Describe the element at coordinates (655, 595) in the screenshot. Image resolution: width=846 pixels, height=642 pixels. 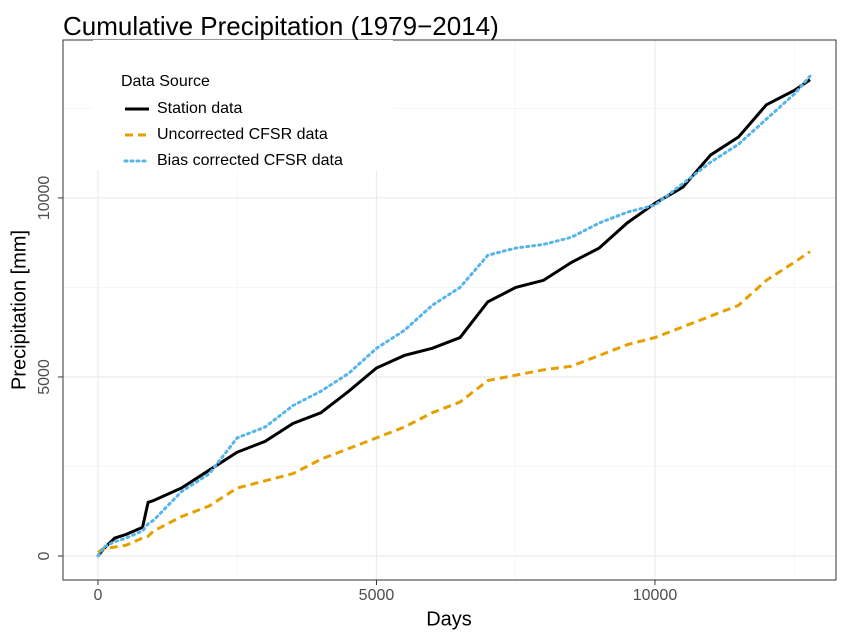
I see `x-tick-label: 10000` at that location.